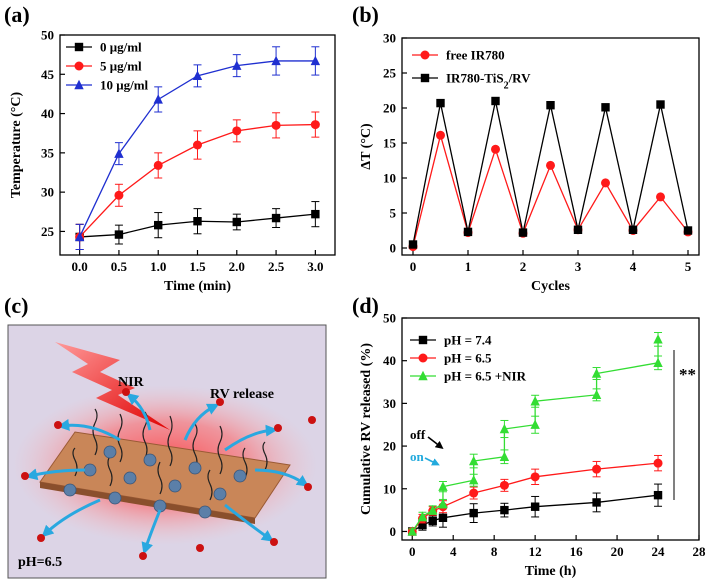  I want to click on y-tick-label: 45, so click(48, 74).